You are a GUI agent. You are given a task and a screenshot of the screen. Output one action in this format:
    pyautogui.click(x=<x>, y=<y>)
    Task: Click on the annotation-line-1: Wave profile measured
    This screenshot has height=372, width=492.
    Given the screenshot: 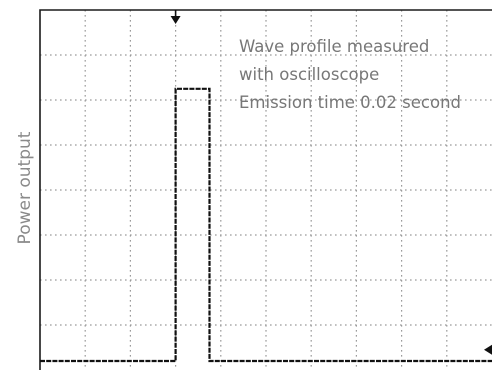 What is the action you would take?
    pyautogui.click(x=334, y=46)
    